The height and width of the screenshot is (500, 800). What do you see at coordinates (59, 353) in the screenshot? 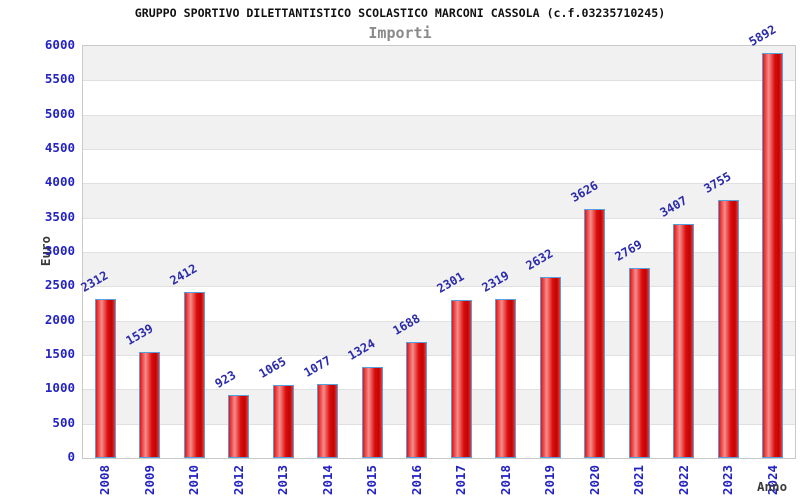
I see `y-tick-label: 1500` at bounding box center [59, 353].